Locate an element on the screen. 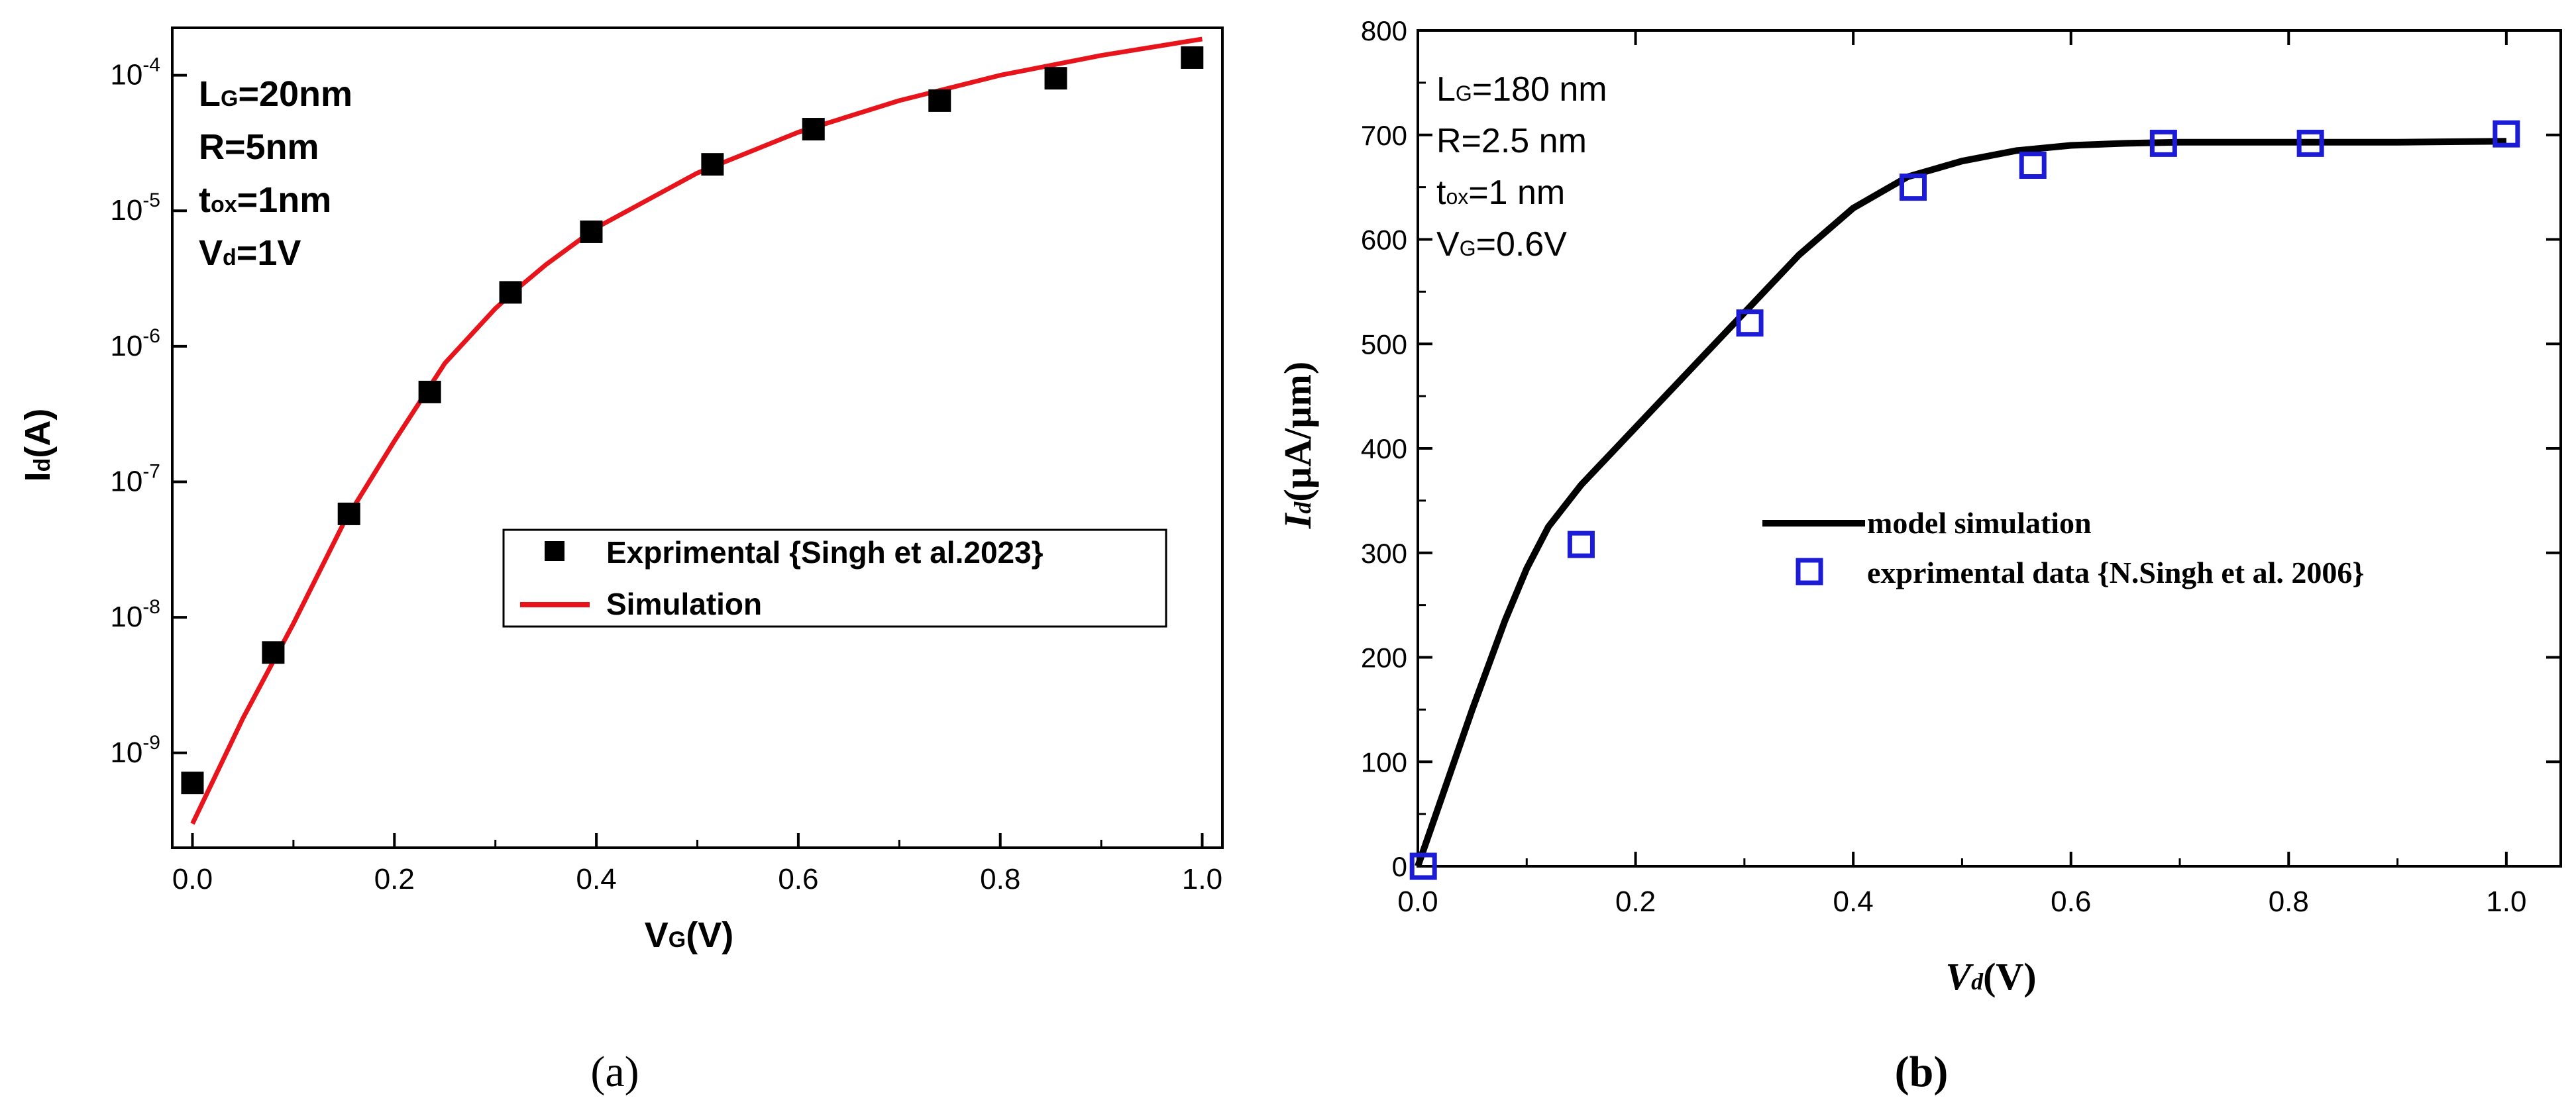 The width and height of the screenshot is (2576, 1110). annotation-oxide-thickness-b: tox=1 nm is located at coordinates (1500, 193).